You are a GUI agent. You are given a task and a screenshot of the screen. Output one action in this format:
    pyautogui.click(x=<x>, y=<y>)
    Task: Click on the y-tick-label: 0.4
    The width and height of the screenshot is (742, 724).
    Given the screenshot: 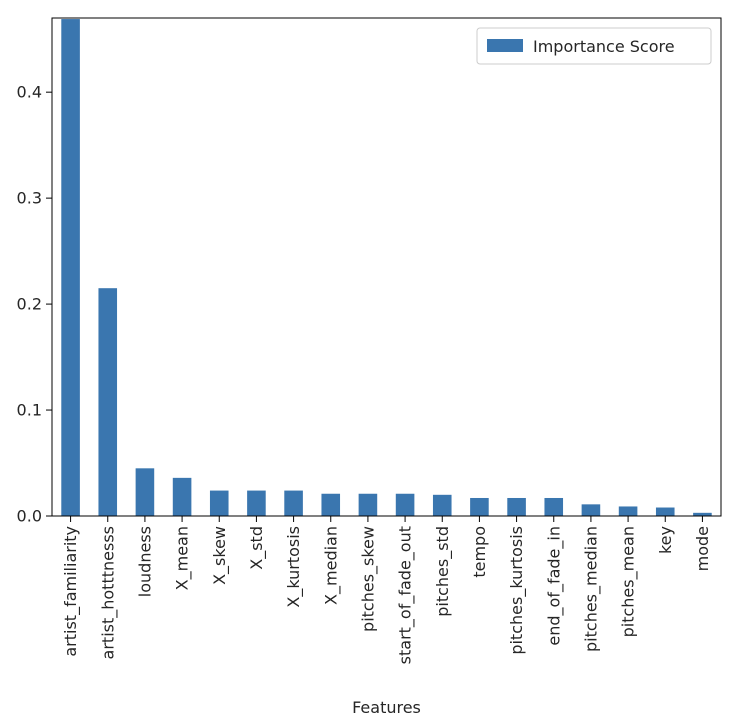 What is the action you would take?
    pyautogui.click(x=29, y=92)
    